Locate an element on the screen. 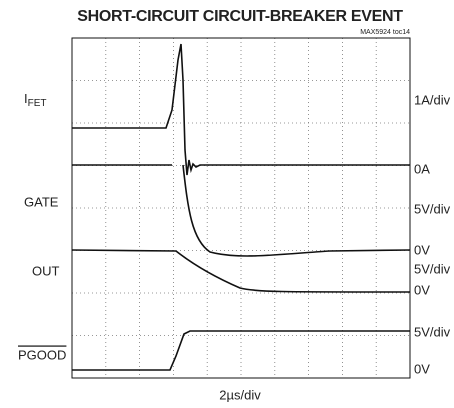 This screenshot has height=408, width=454. gate-trace is located at coordinates (296, 210).